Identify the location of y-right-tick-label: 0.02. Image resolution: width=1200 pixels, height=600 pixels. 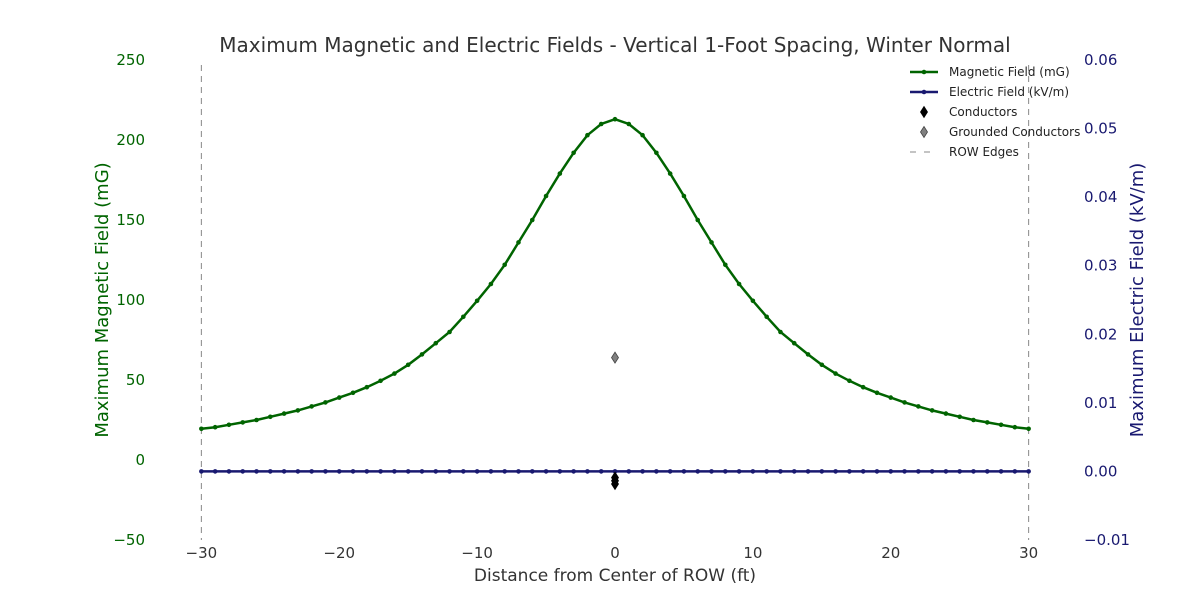
(1100, 334).